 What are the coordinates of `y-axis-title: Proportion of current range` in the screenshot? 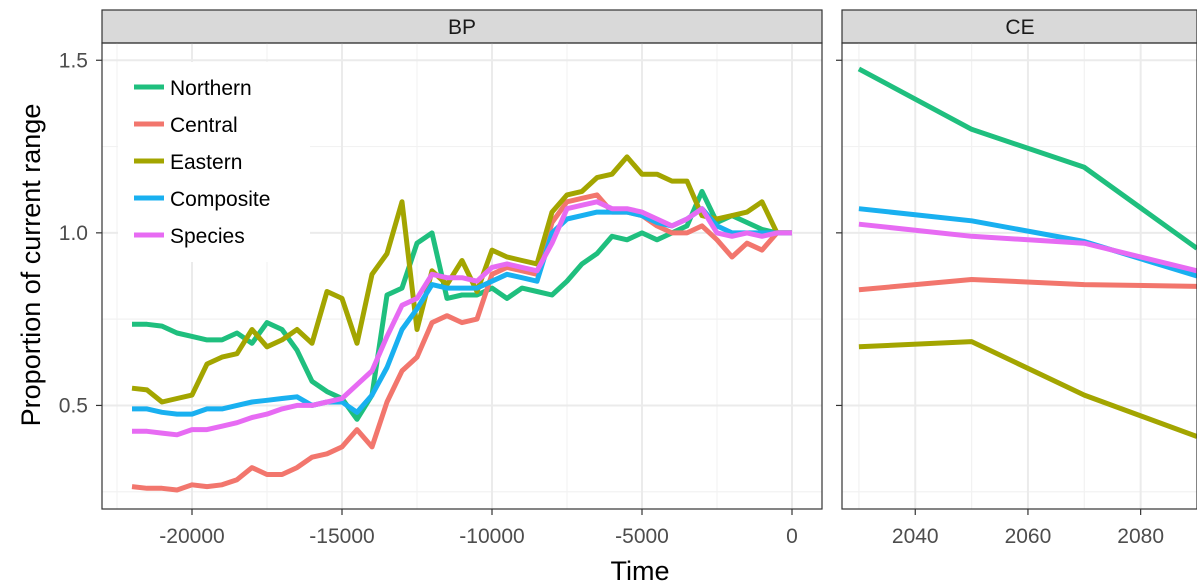 It's located at (31, 265).